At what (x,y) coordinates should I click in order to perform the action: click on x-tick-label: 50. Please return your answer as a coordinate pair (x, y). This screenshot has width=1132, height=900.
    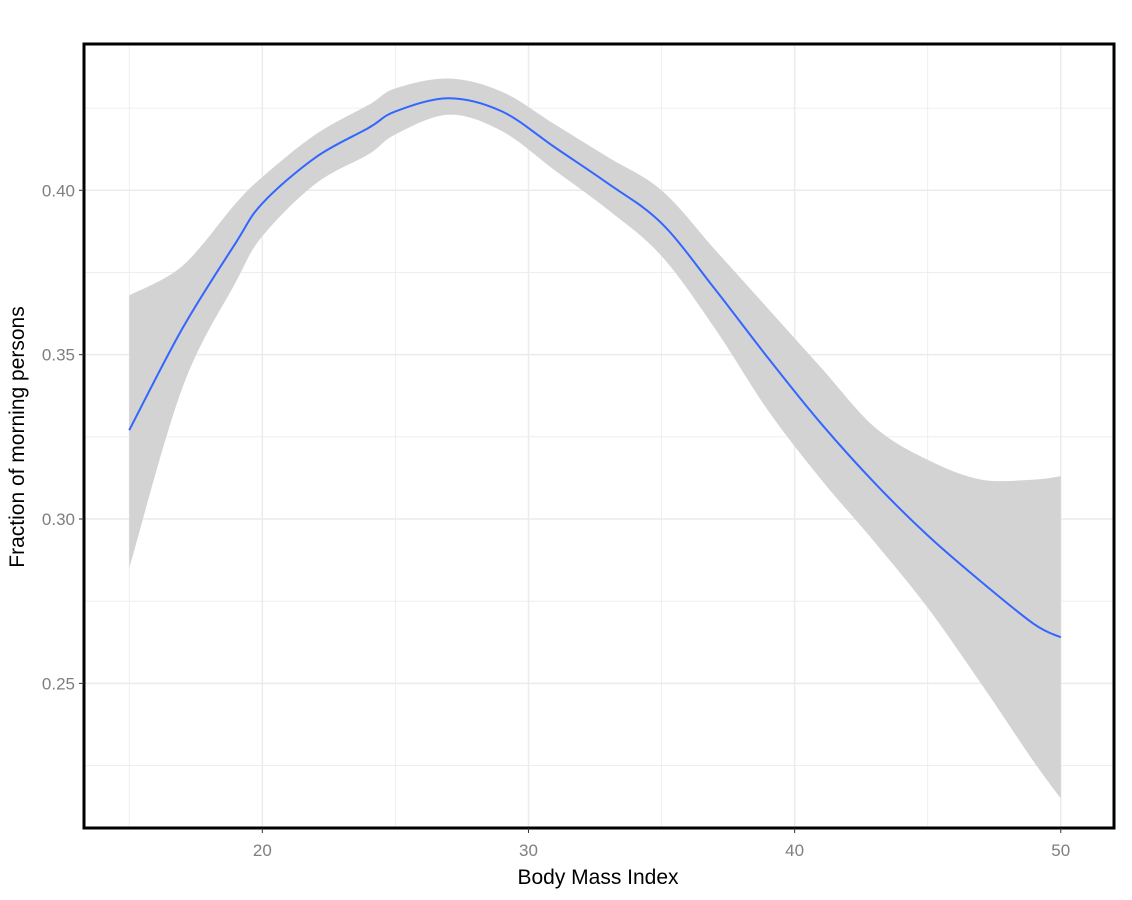
    Looking at the image, I should click on (1060, 850).